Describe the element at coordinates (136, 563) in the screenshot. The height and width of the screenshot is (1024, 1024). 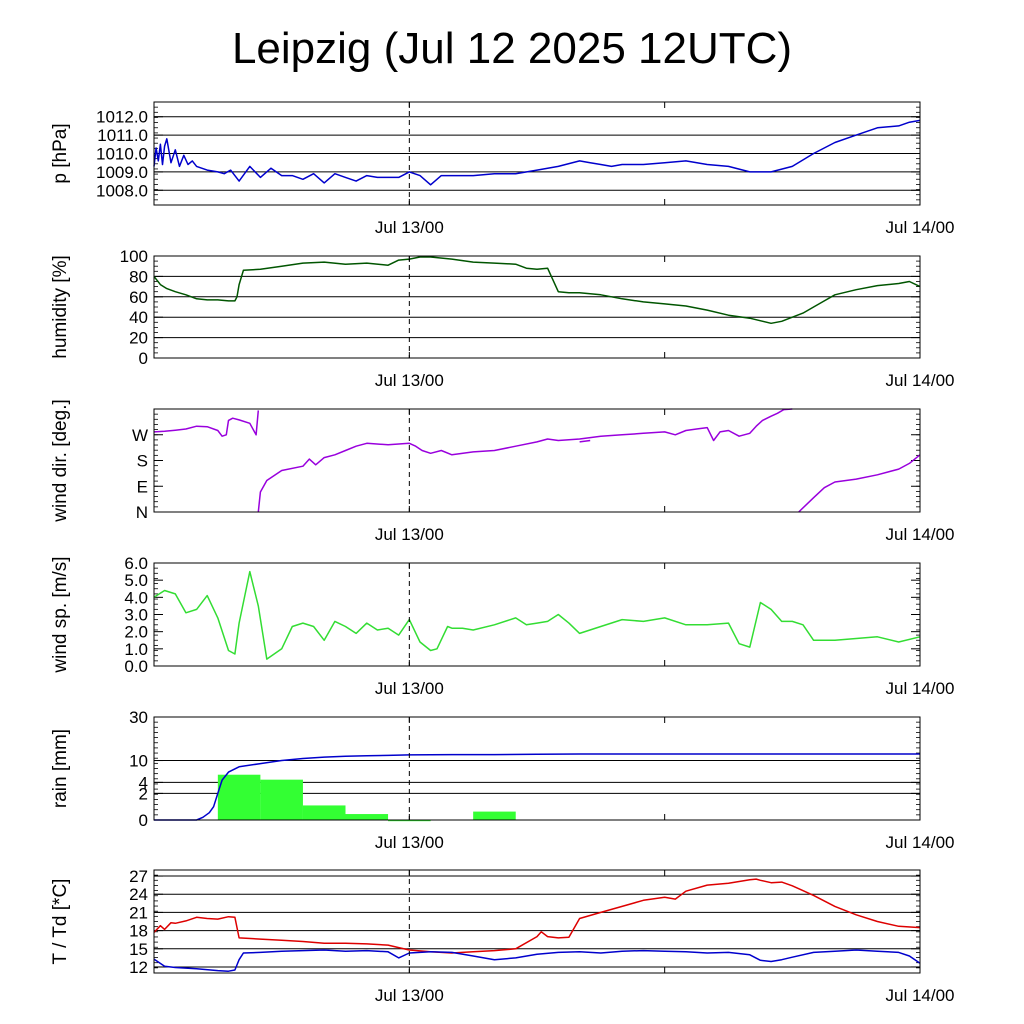
I see `y-tick-label: 6.0` at that location.